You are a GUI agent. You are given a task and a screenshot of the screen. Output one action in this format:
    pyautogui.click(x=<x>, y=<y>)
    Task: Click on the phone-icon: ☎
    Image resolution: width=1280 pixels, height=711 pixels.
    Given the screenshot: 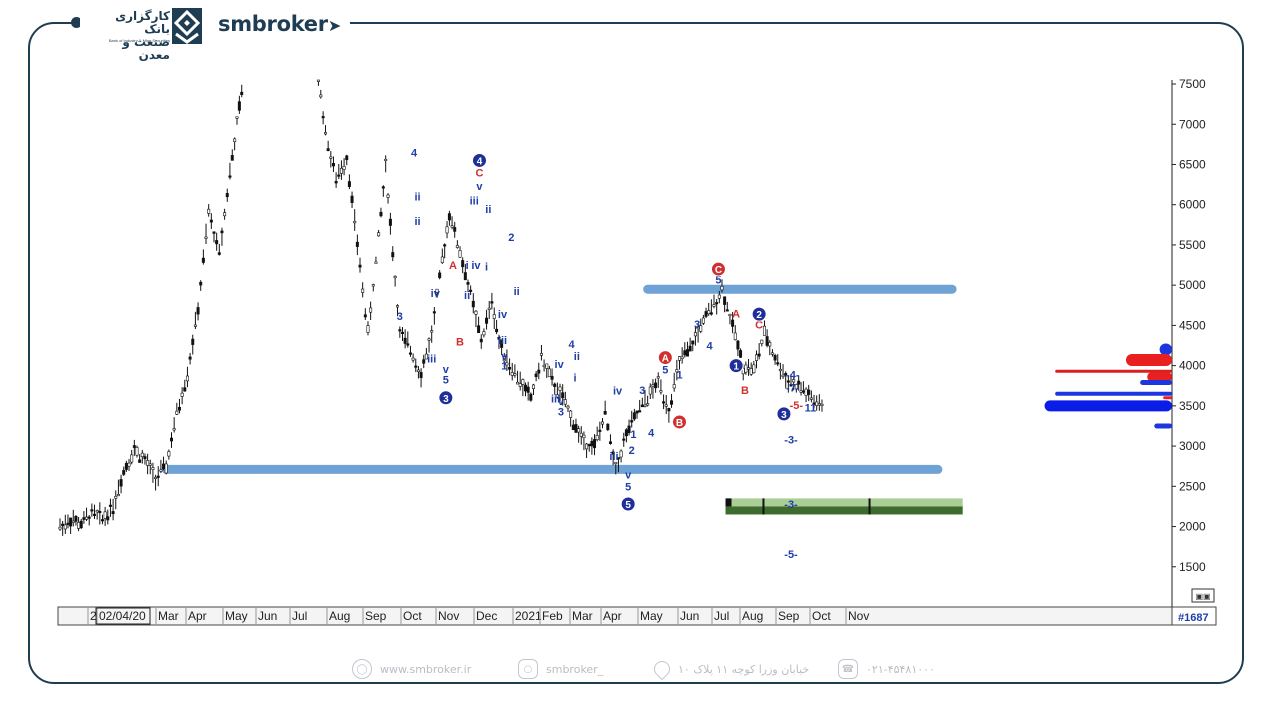 What is the action you would take?
    pyautogui.click(x=848, y=669)
    